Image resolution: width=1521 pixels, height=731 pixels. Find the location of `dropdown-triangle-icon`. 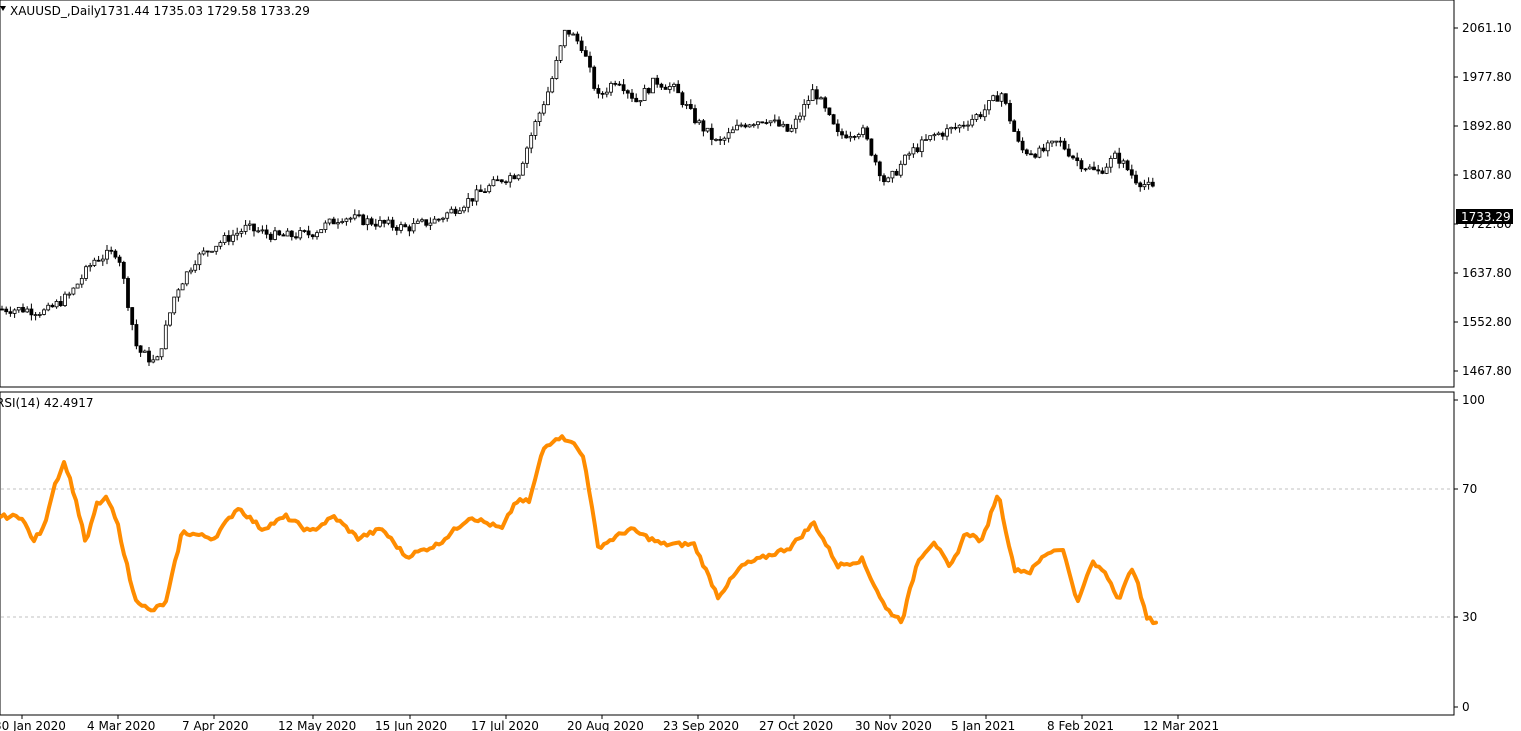

dropdown-triangle-icon is located at coordinates (3, 8).